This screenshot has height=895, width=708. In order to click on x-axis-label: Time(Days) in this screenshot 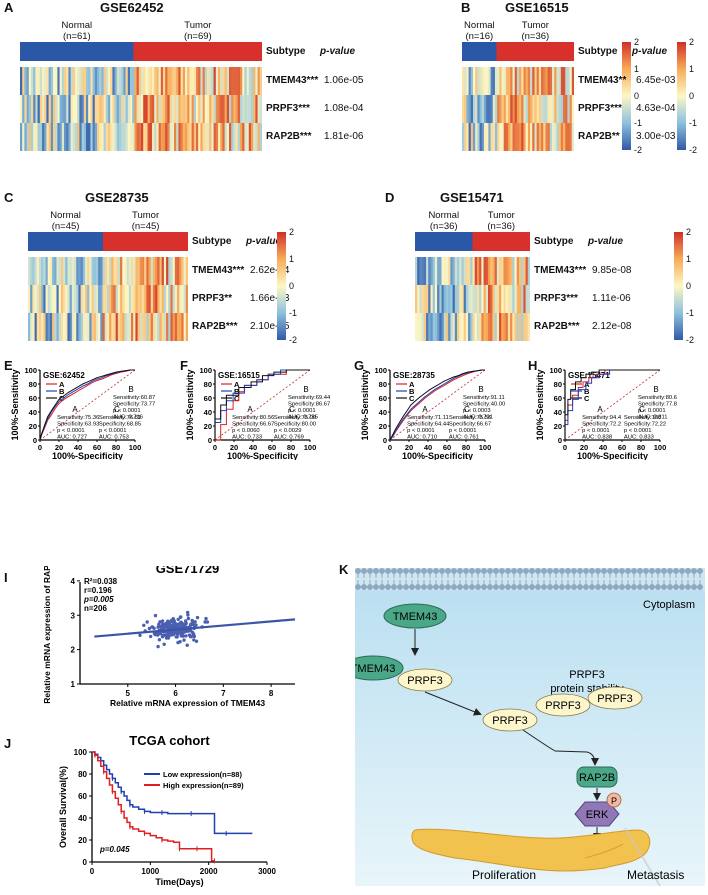, I will do `click(179, 882)`.